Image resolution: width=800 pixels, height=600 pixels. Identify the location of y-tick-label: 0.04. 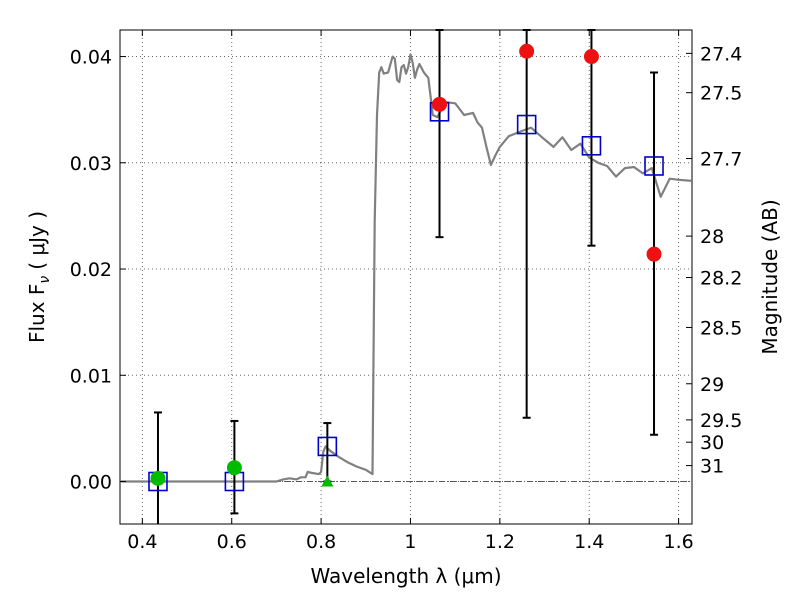
(91, 58).